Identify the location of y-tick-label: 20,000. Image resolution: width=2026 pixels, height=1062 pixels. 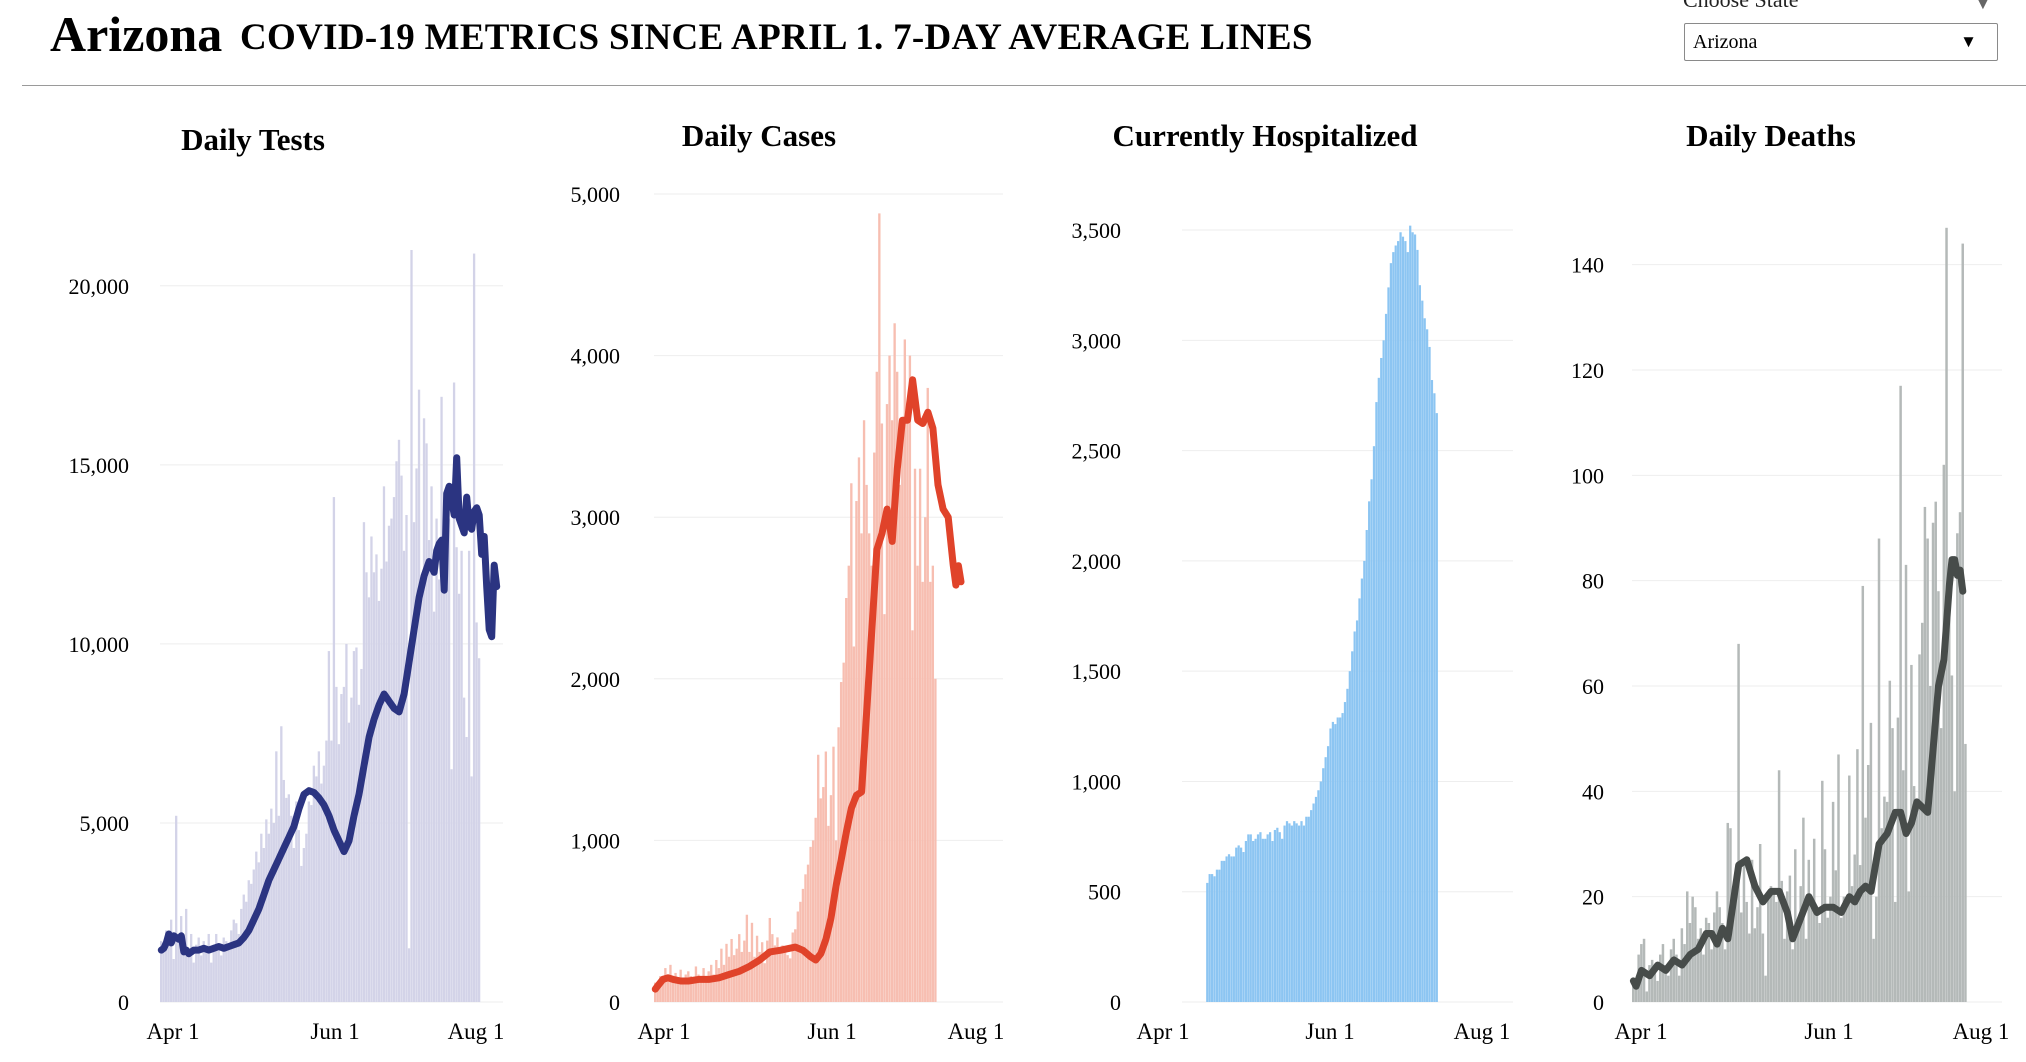
(99, 286).